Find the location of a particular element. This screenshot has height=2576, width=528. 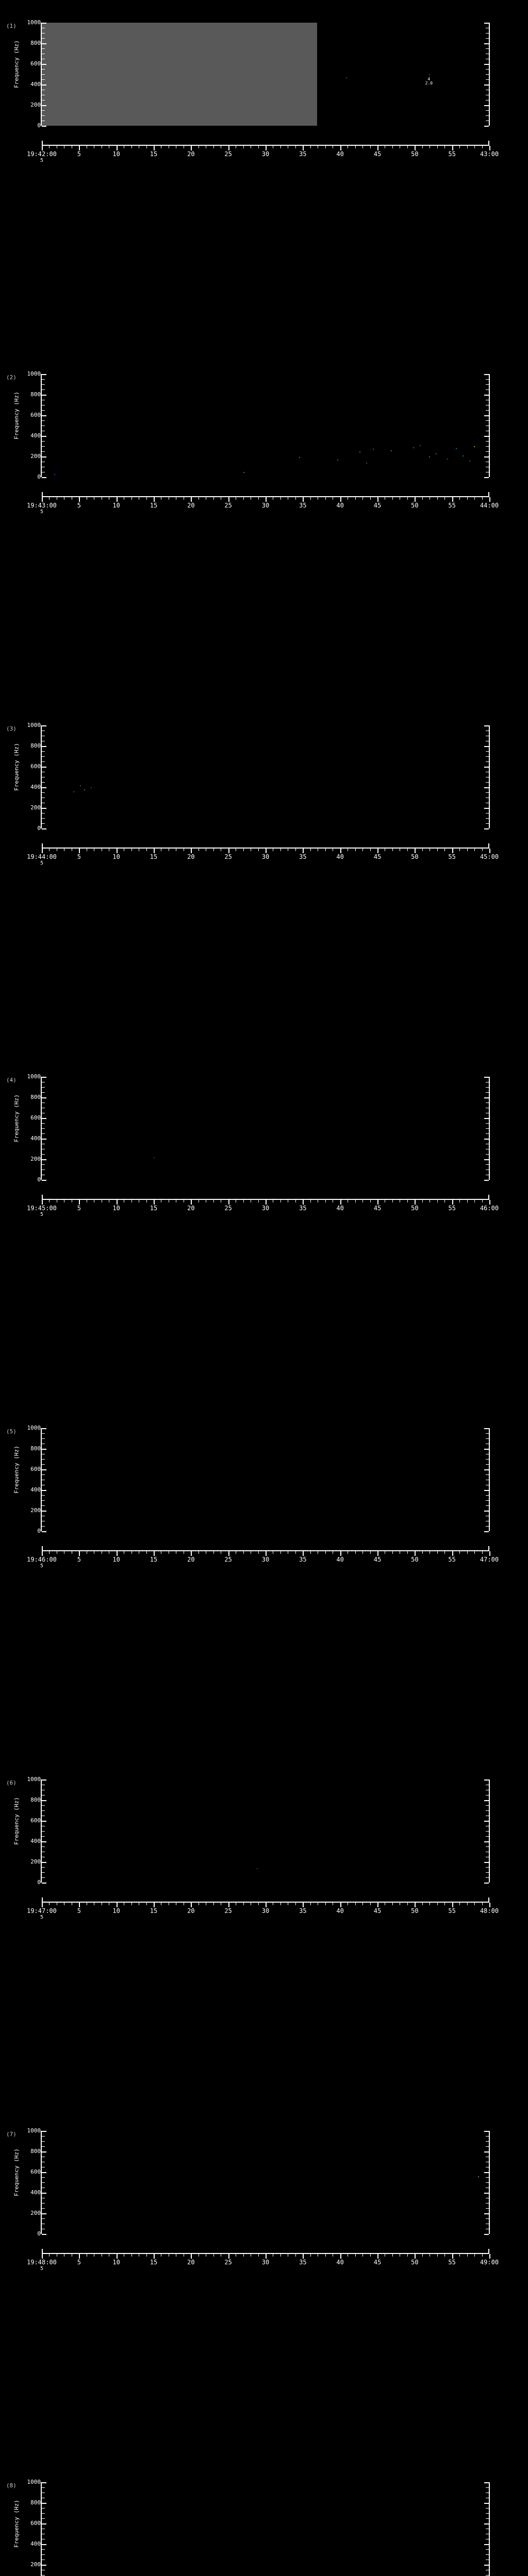

y-tick-label: 0 is located at coordinates (39, 1882).